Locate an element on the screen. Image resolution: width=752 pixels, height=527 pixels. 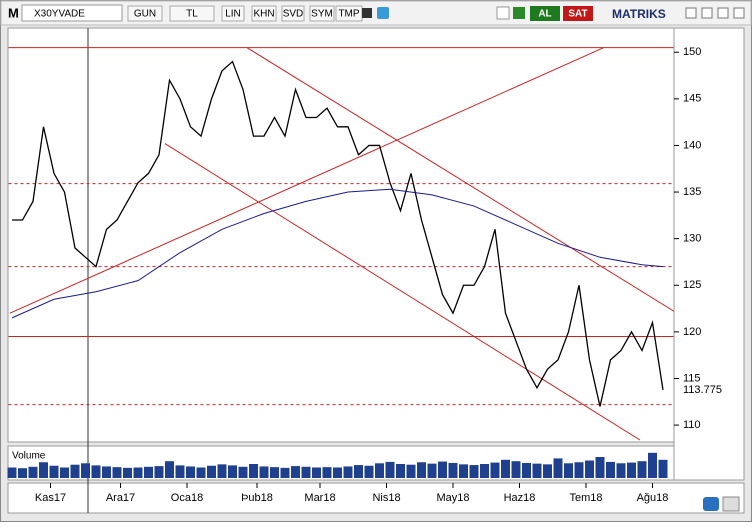
scroll-button is located at coordinates (731, 504).